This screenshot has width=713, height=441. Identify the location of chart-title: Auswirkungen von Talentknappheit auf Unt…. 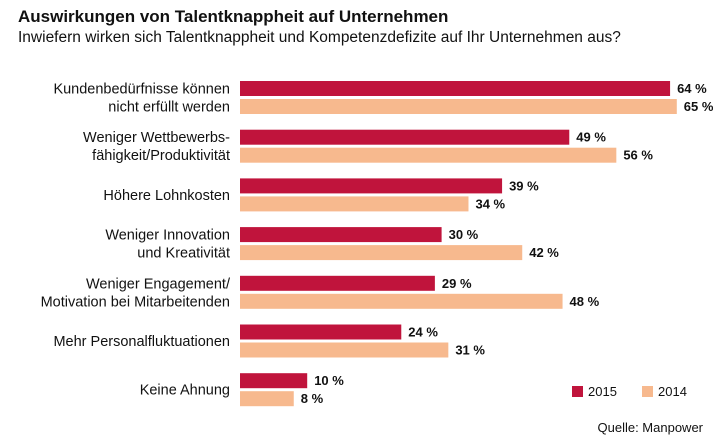
(233, 16).